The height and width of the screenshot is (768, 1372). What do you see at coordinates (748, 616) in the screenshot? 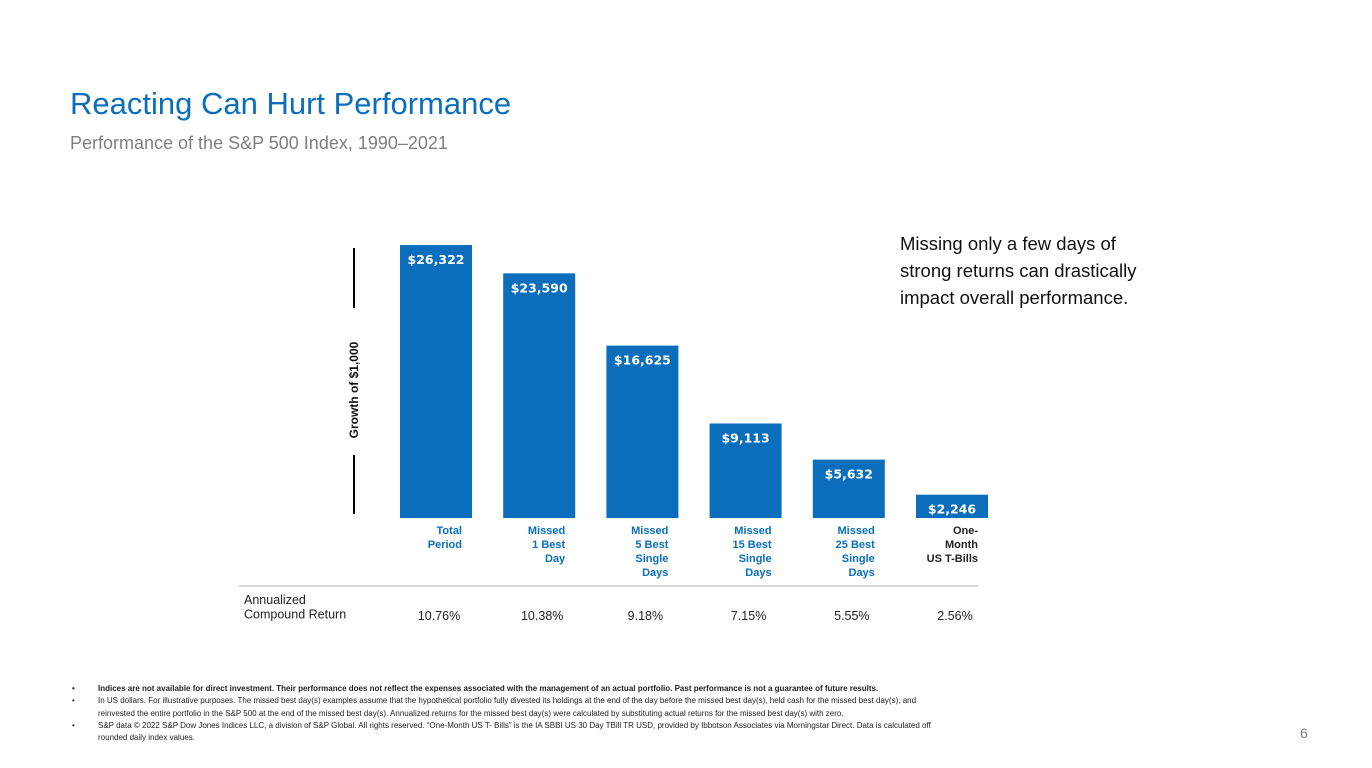
I see `annualized-return-value: 7.15%` at bounding box center [748, 616].